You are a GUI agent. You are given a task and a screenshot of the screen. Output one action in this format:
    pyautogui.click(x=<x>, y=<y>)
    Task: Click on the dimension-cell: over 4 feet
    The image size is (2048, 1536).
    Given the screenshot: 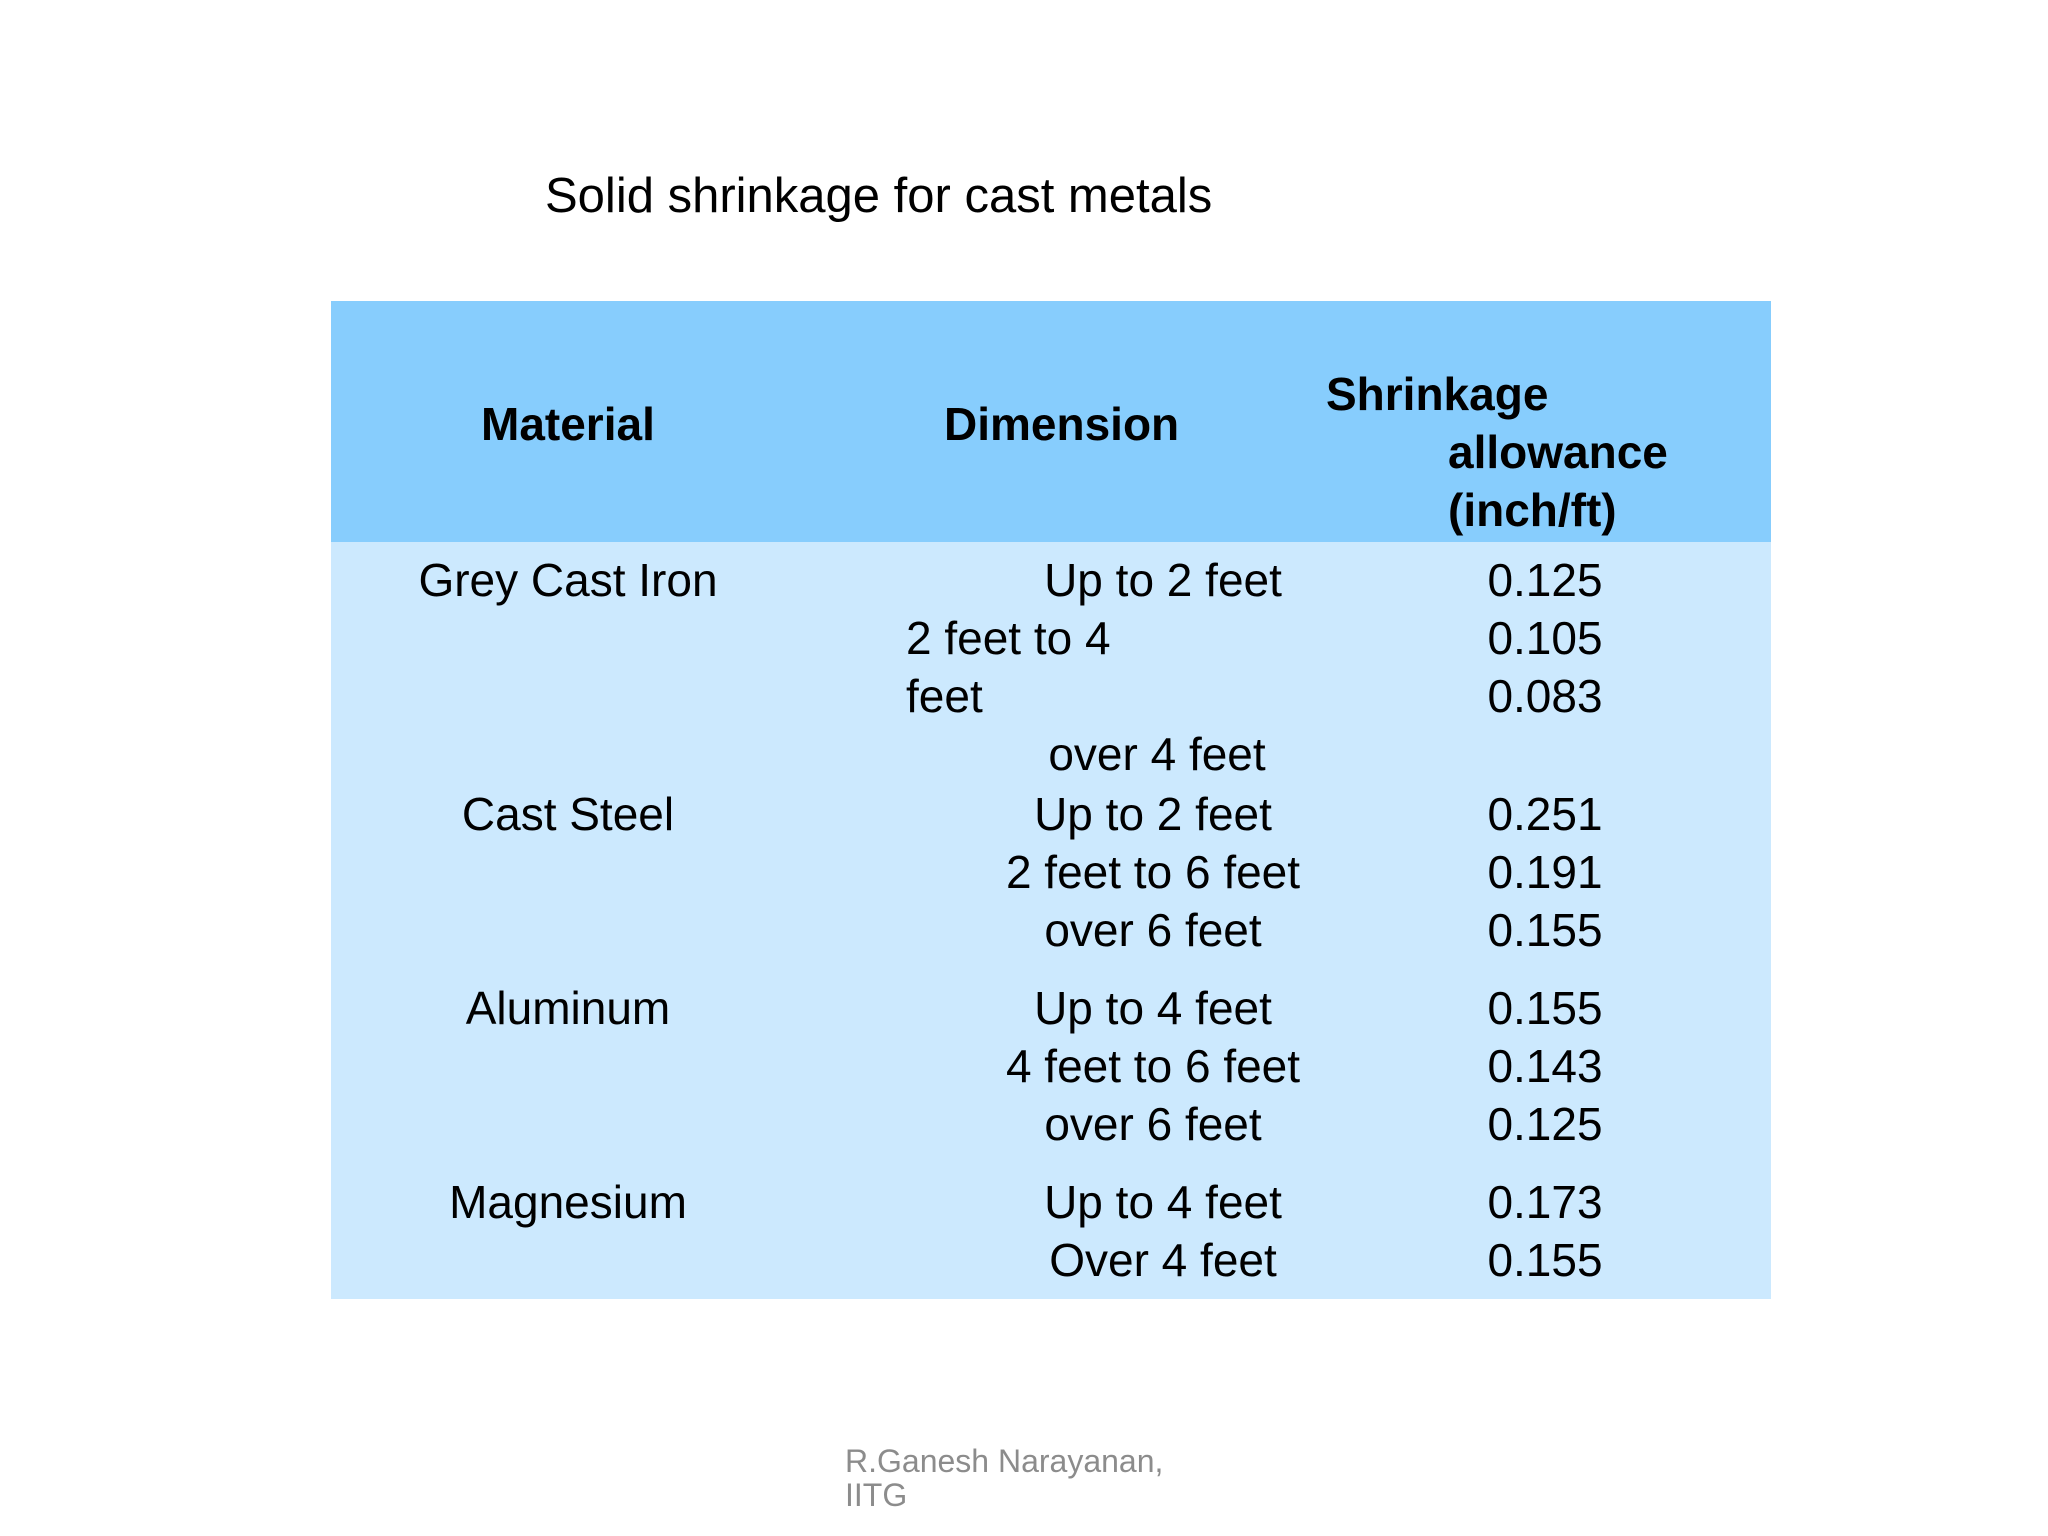 What is the action you would take?
    pyautogui.click(x=1157, y=754)
    